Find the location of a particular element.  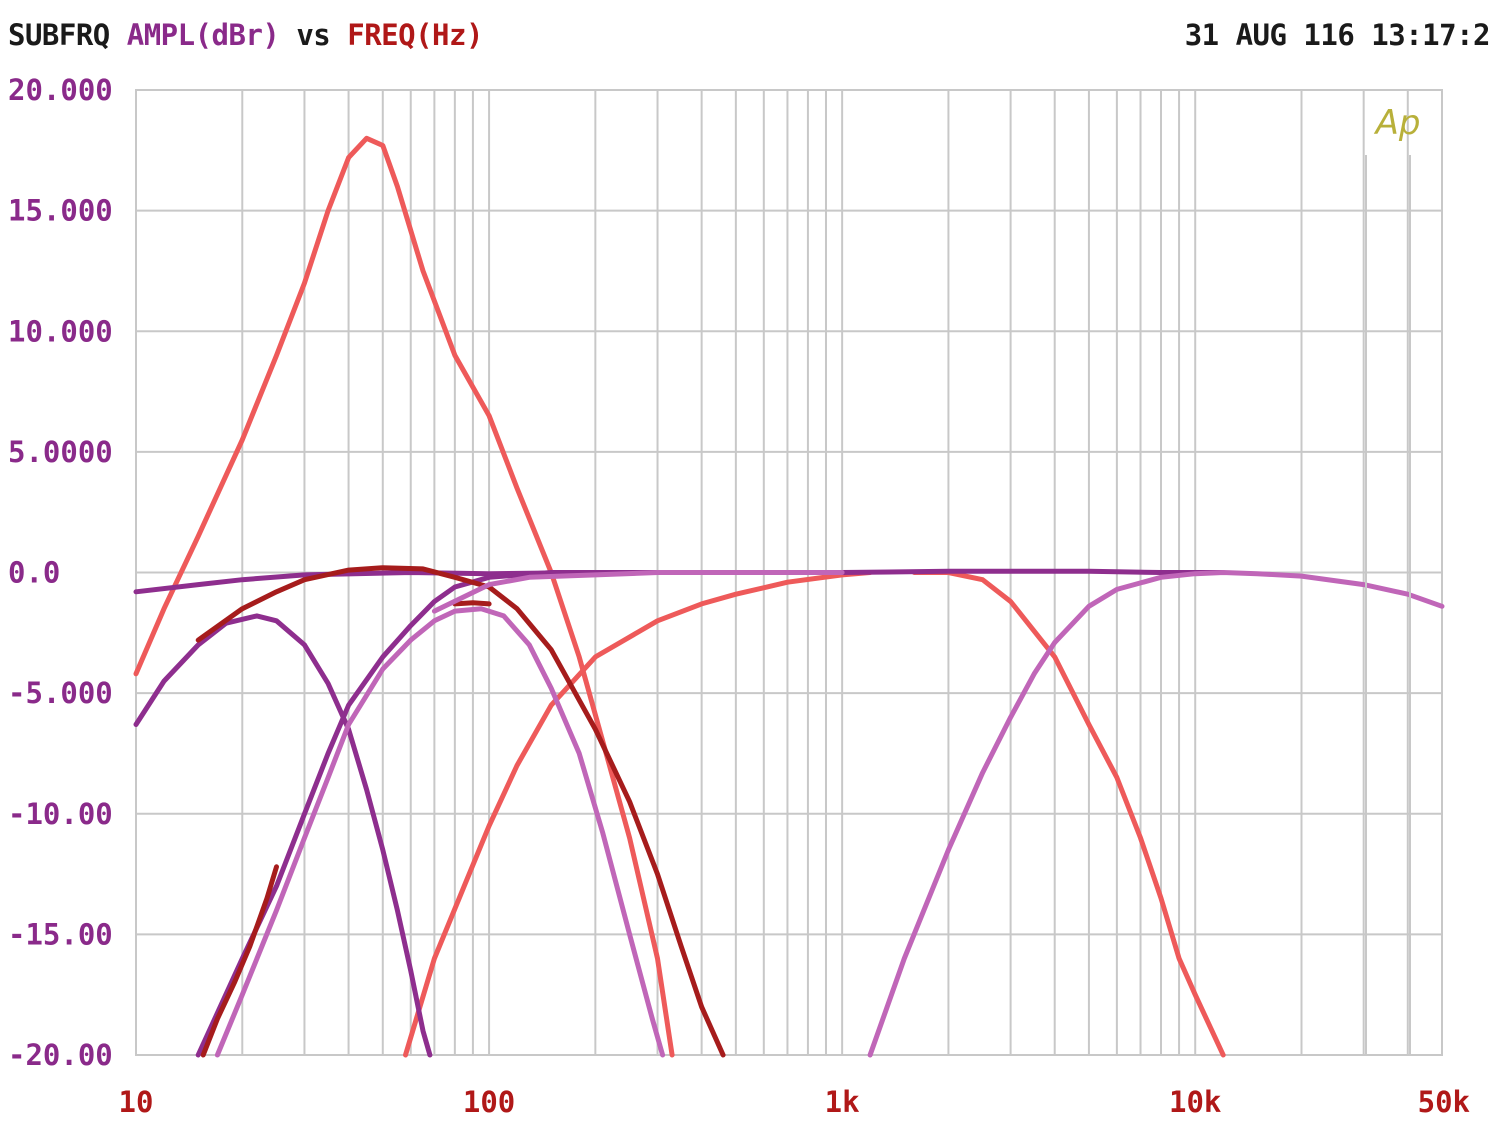

trace-name: SUBFRQ is located at coordinates (59, 35).